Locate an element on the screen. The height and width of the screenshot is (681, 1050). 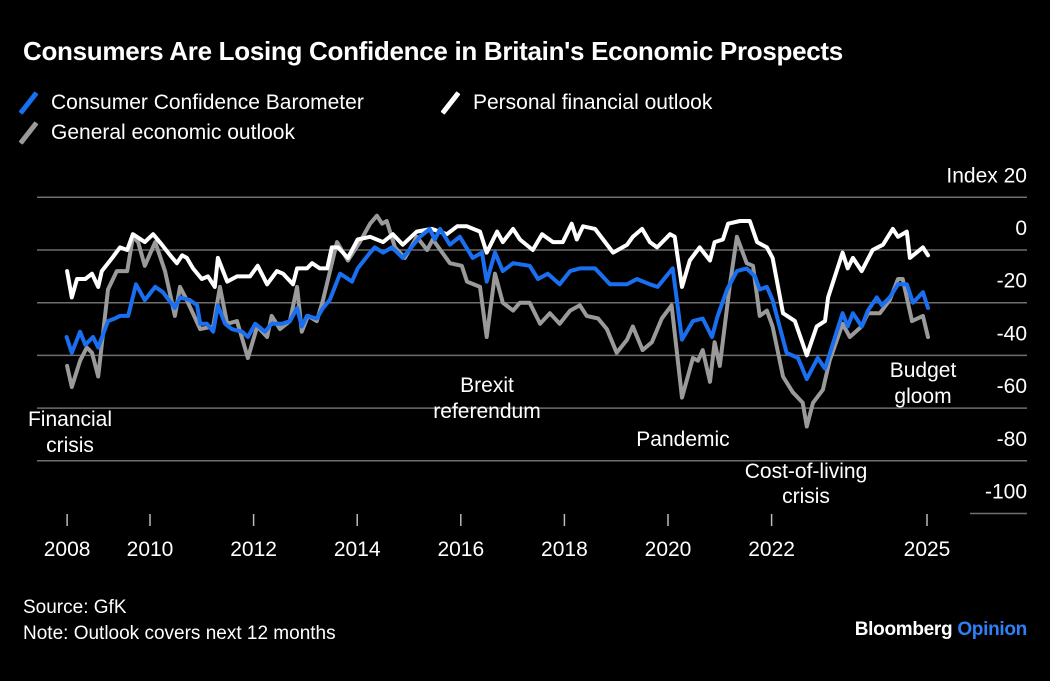
x-tick-label: 2016 is located at coordinates (460, 549).